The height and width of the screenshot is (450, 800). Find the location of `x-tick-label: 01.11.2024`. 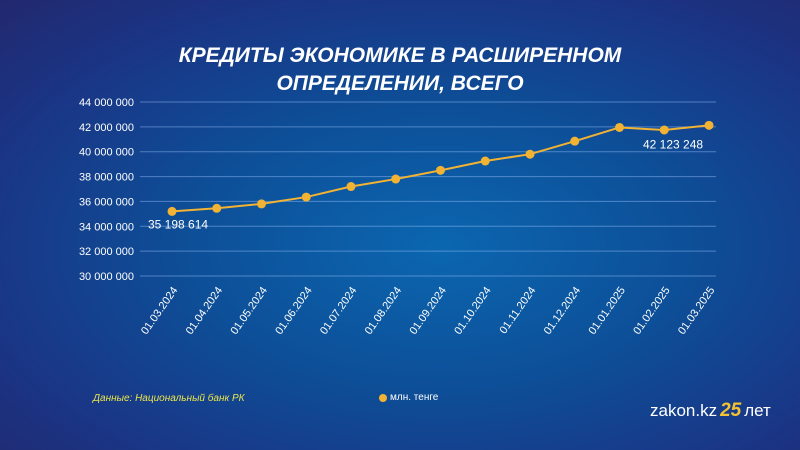

x-tick-label: 01.11.2024 is located at coordinates (518, 310).